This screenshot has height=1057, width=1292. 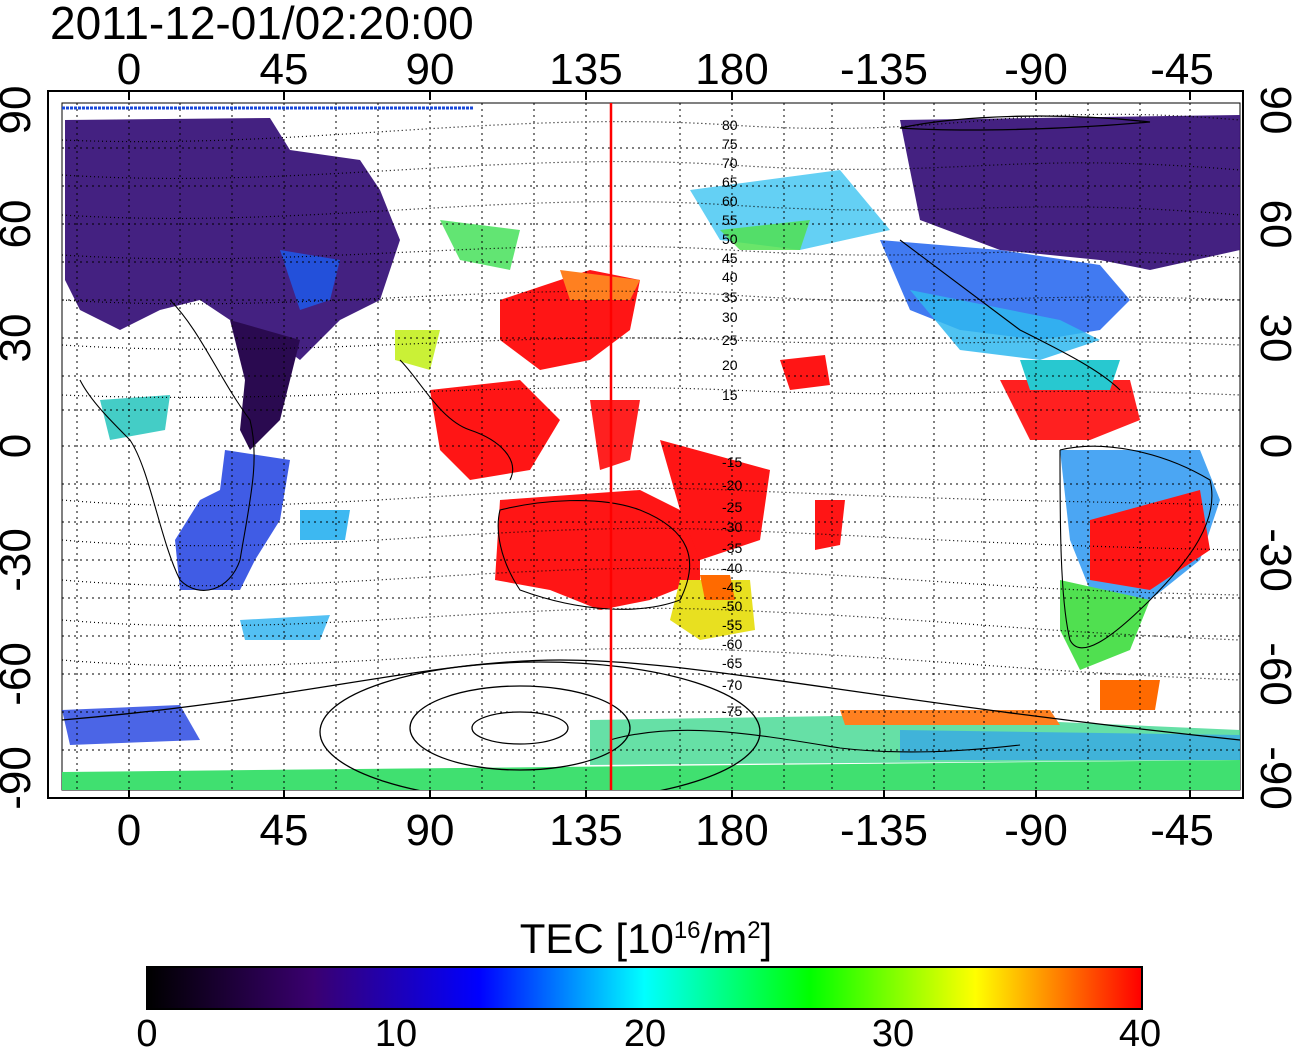 What do you see at coordinates (732, 711) in the screenshot?
I see `mlat-label: -75` at bounding box center [732, 711].